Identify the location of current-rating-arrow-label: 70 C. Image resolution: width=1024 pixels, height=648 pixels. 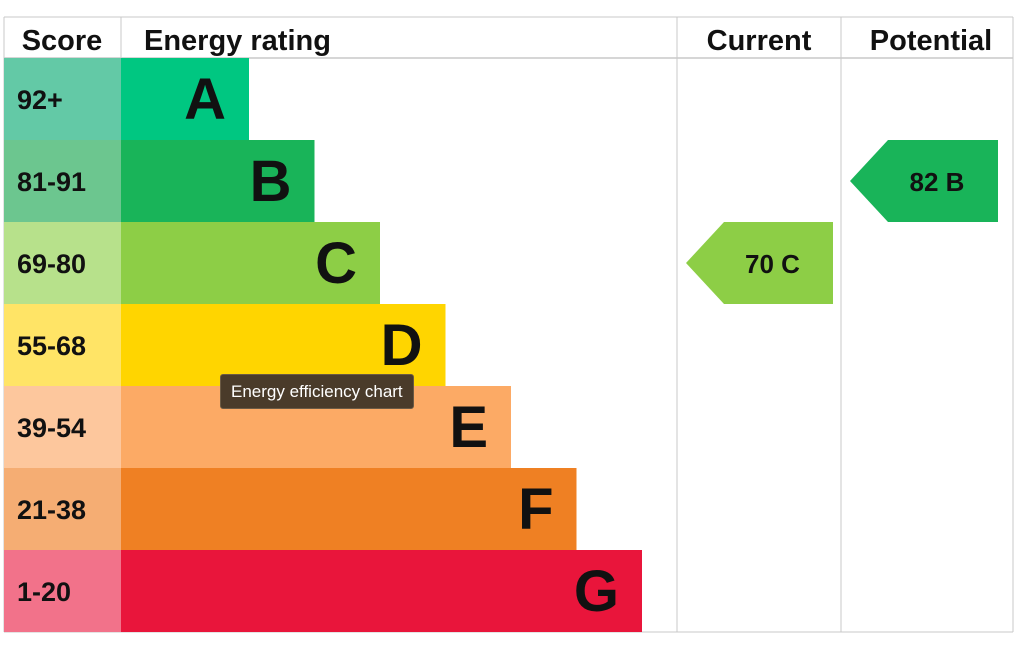
(772, 264).